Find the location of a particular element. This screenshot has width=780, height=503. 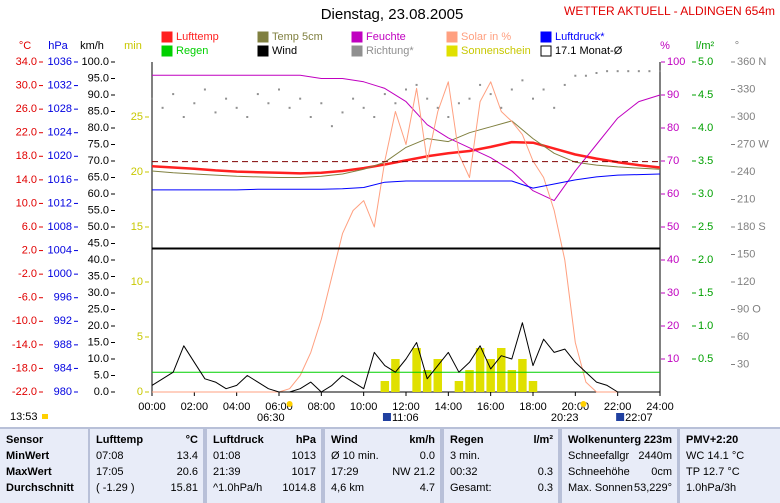

y-tick-label: 100.0 is located at coordinates (95, 62).